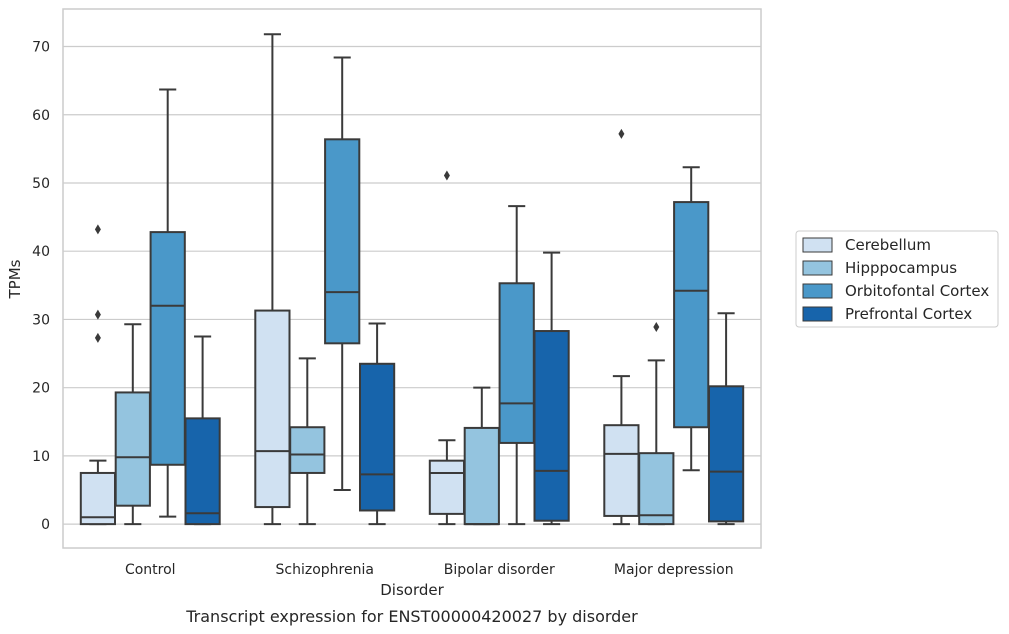  What do you see at coordinates (41, 48) in the screenshot?
I see `y-tick-label: 70` at bounding box center [41, 48].